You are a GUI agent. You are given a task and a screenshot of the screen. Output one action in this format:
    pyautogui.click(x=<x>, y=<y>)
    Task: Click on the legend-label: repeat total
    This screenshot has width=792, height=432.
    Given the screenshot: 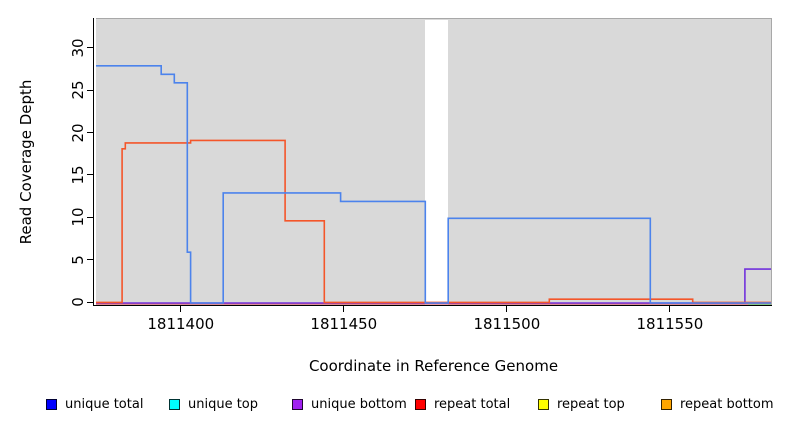 What is the action you would take?
    pyautogui.click(x=472, y=404)
    